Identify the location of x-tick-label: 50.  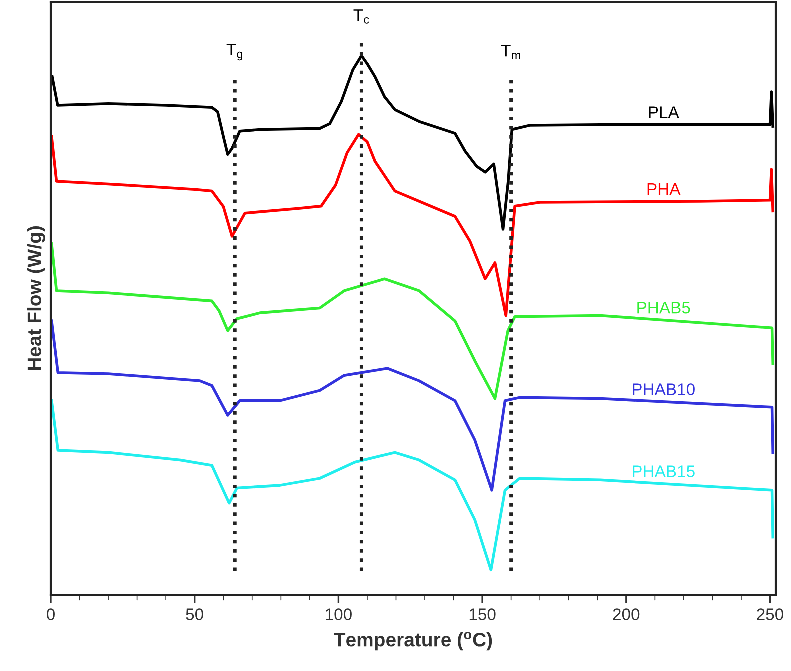
(195, 614).